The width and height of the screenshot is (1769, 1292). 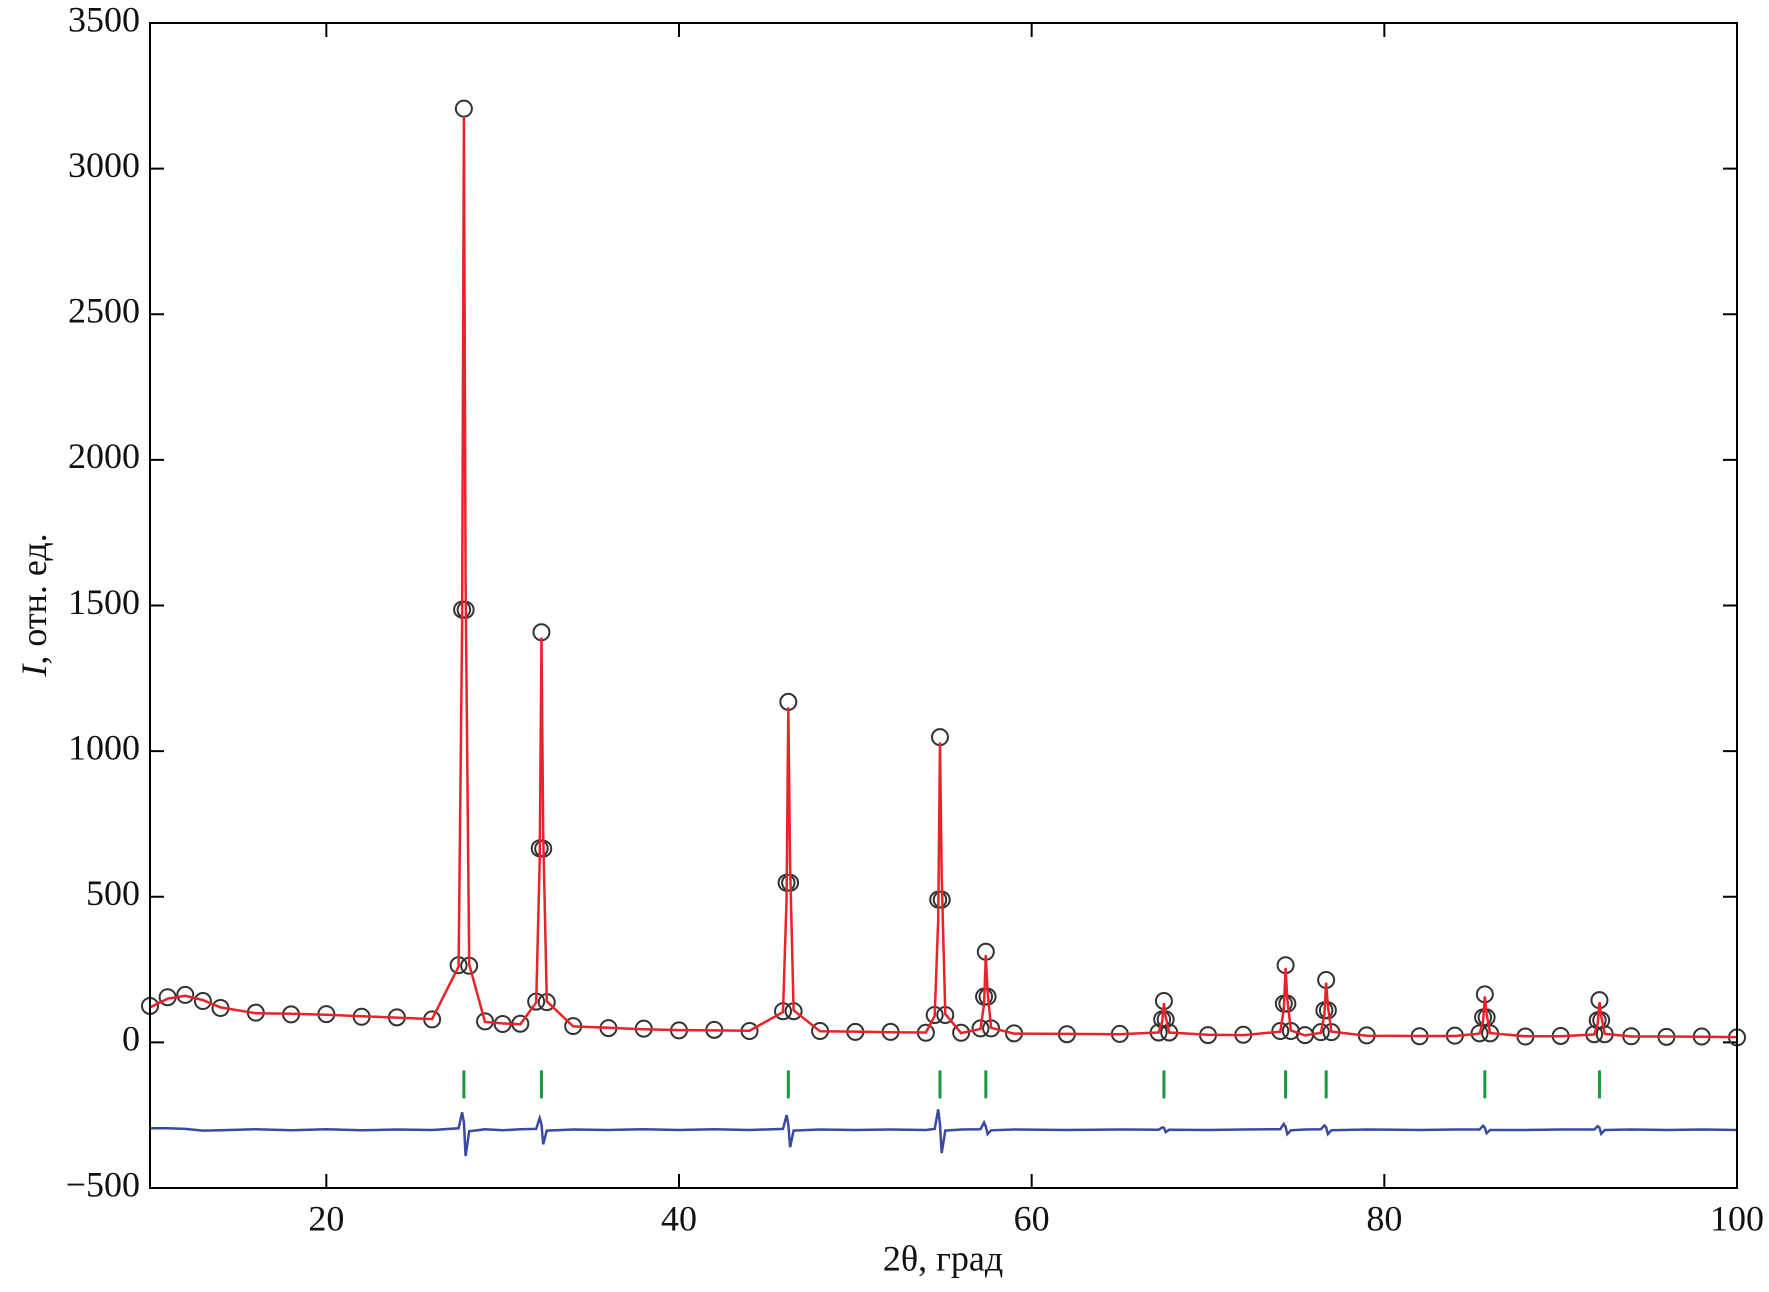 What do you see at coordinates (1032, 1218) in the screenshot?
I see `x-tick-label: 60` at bounding box center [1032, 1218].